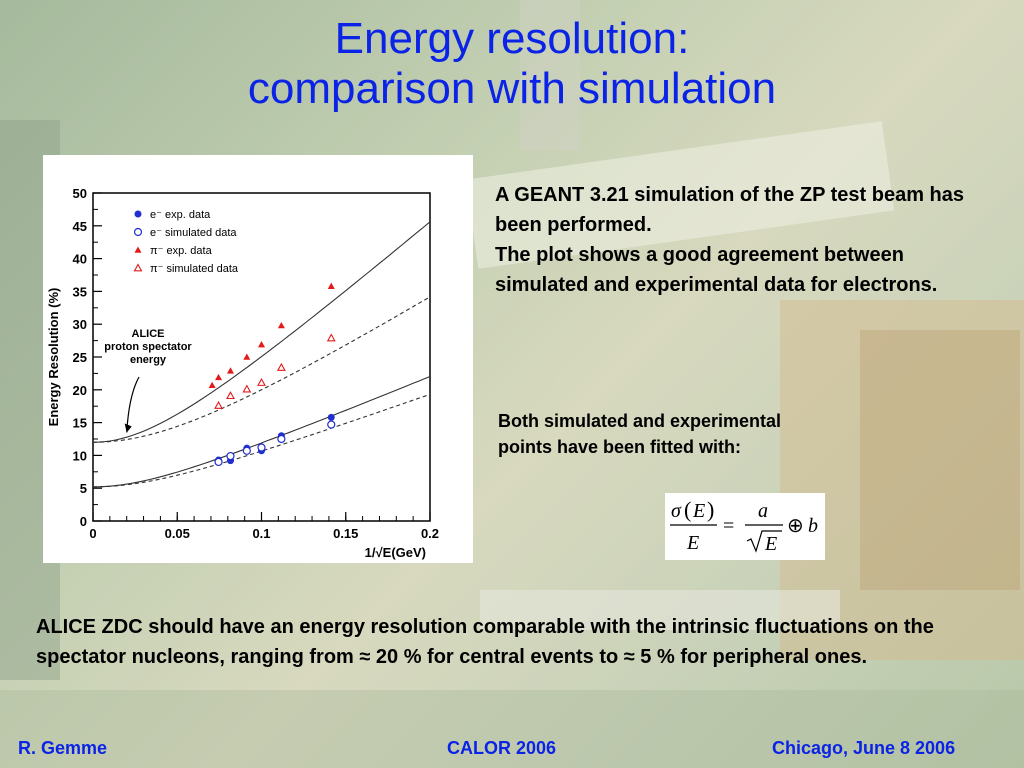  Describe the element at coordinates (795, 526) in the screenshot. I see `formula-oplus: ⊕` at that location.